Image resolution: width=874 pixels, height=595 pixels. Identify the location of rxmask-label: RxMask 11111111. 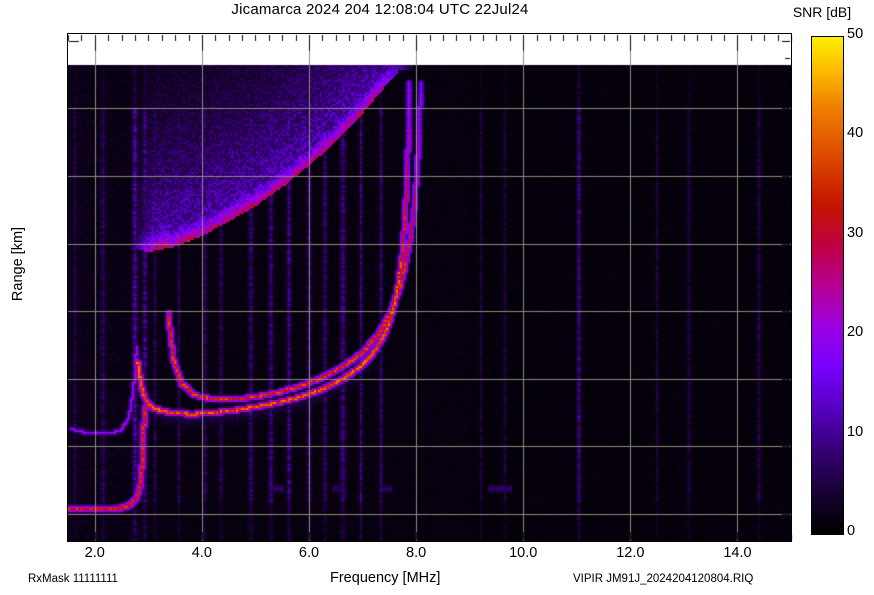
(73, 579).